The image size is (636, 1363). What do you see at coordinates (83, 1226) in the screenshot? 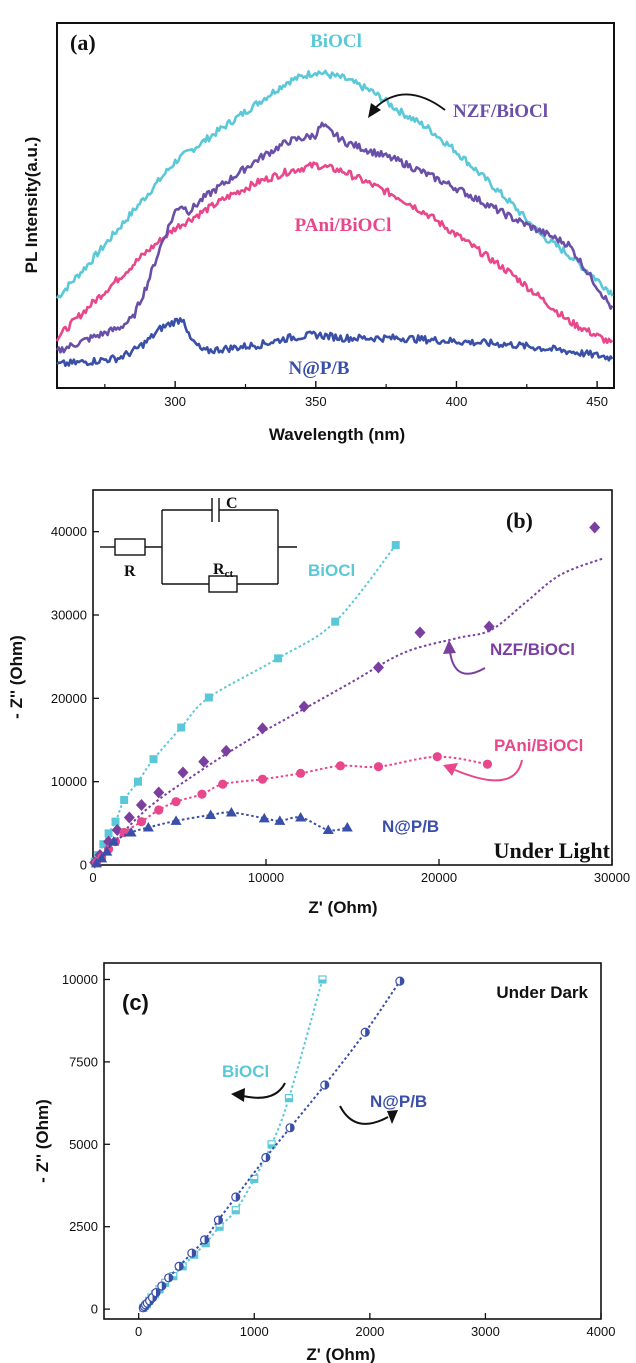
I see `y-tick-label: 2500` at bounding box center [83, 1226].